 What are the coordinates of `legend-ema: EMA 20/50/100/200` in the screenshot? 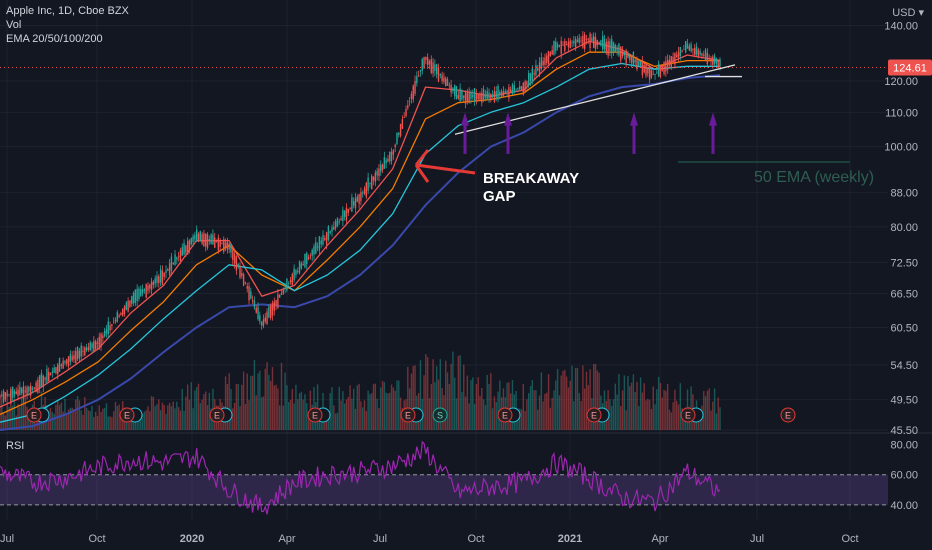 It's located at (54, 39).